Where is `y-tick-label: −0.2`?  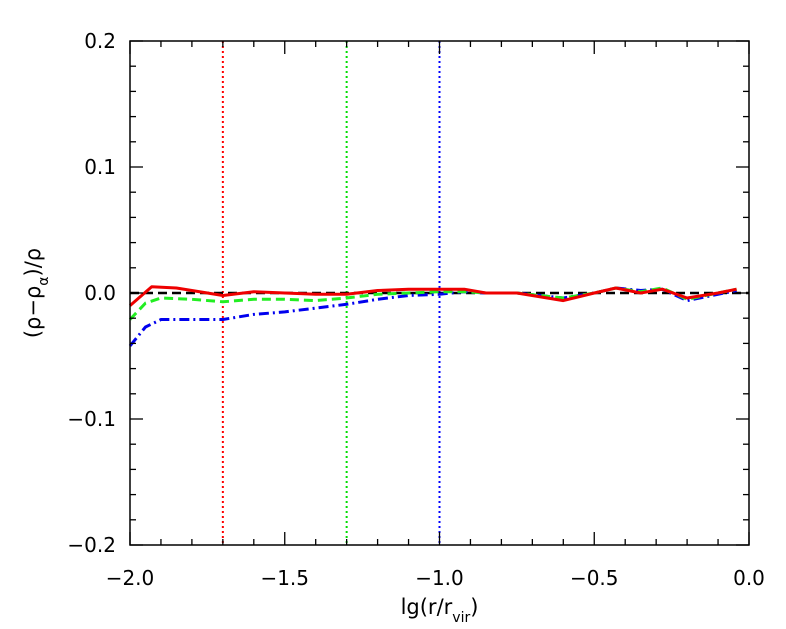
y-tick-label: −0.2 is located at coordinates (91, 545).